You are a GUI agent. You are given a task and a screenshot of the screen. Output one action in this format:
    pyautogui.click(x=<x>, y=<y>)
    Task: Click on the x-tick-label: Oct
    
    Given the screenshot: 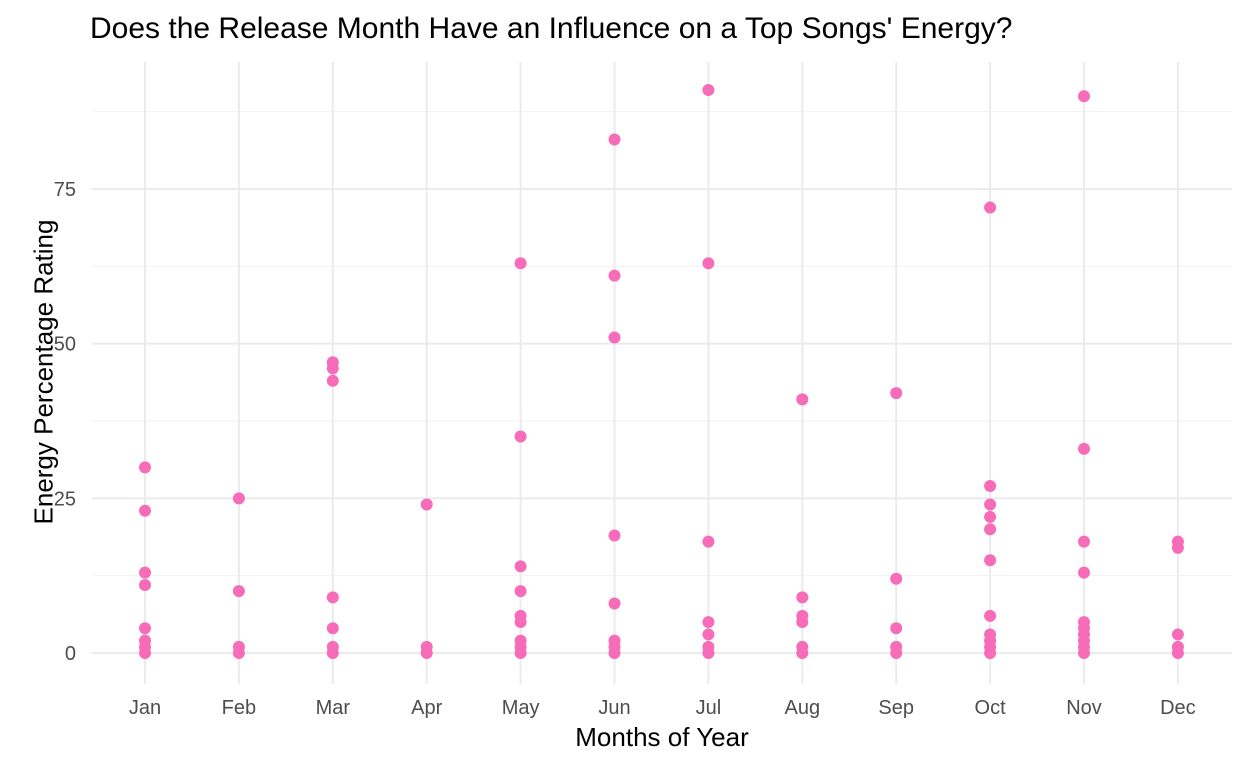 What is the action you would take?
    pyautogui.click(x=991, y=708)
    